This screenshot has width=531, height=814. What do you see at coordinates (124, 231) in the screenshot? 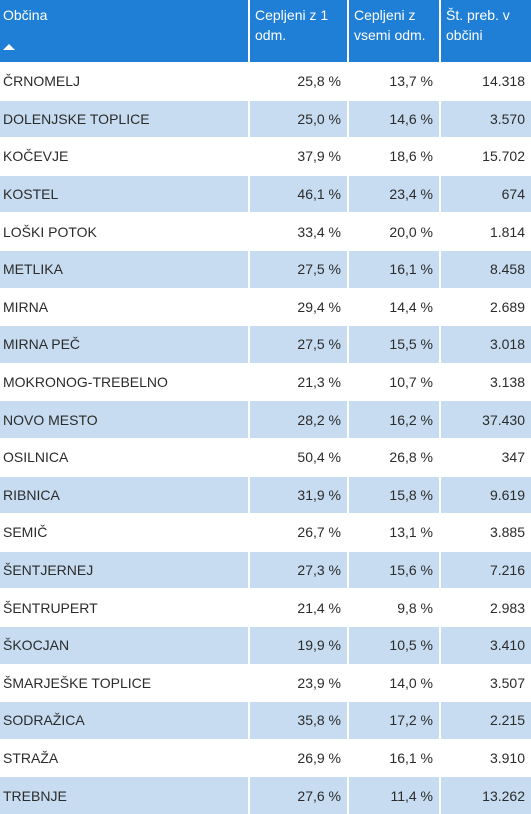
I see `cell-municipality: LOŠKI POTOK` at bounding box center [124, 231].